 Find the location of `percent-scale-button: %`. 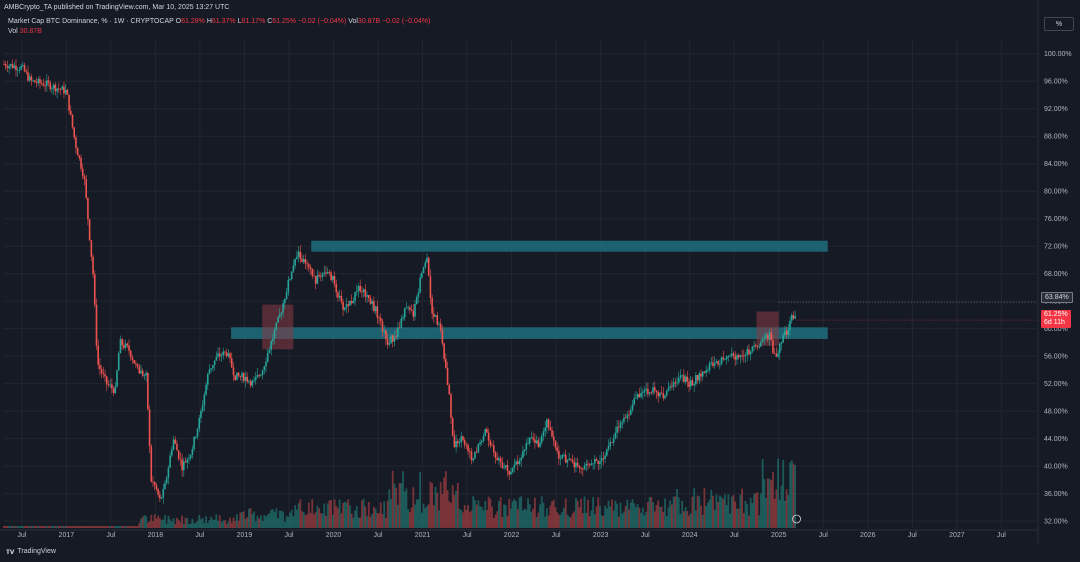

percent-scale-button: % is located at coordinates (1059, 24).